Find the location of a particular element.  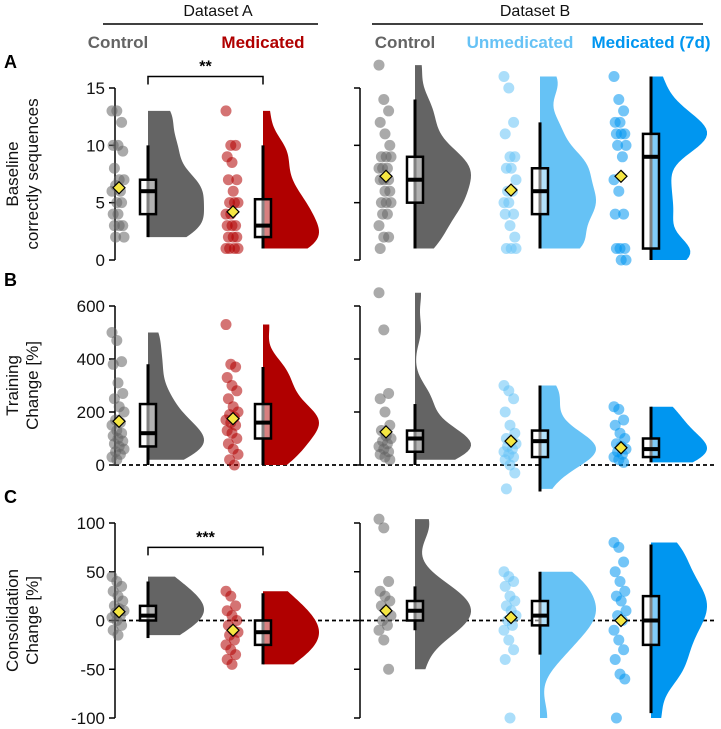

y-tick-label: -50 is located at coordinates (92, 669).